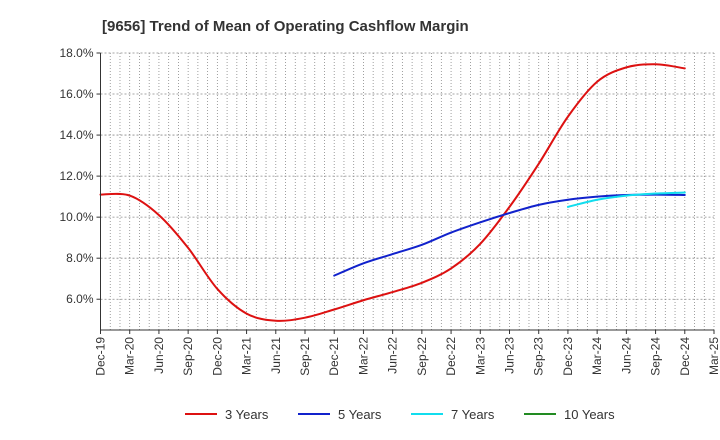 The width and height of the screenshot is (720, 440). I want to click on y-tick-label: 16.0%, so click(76, 94).